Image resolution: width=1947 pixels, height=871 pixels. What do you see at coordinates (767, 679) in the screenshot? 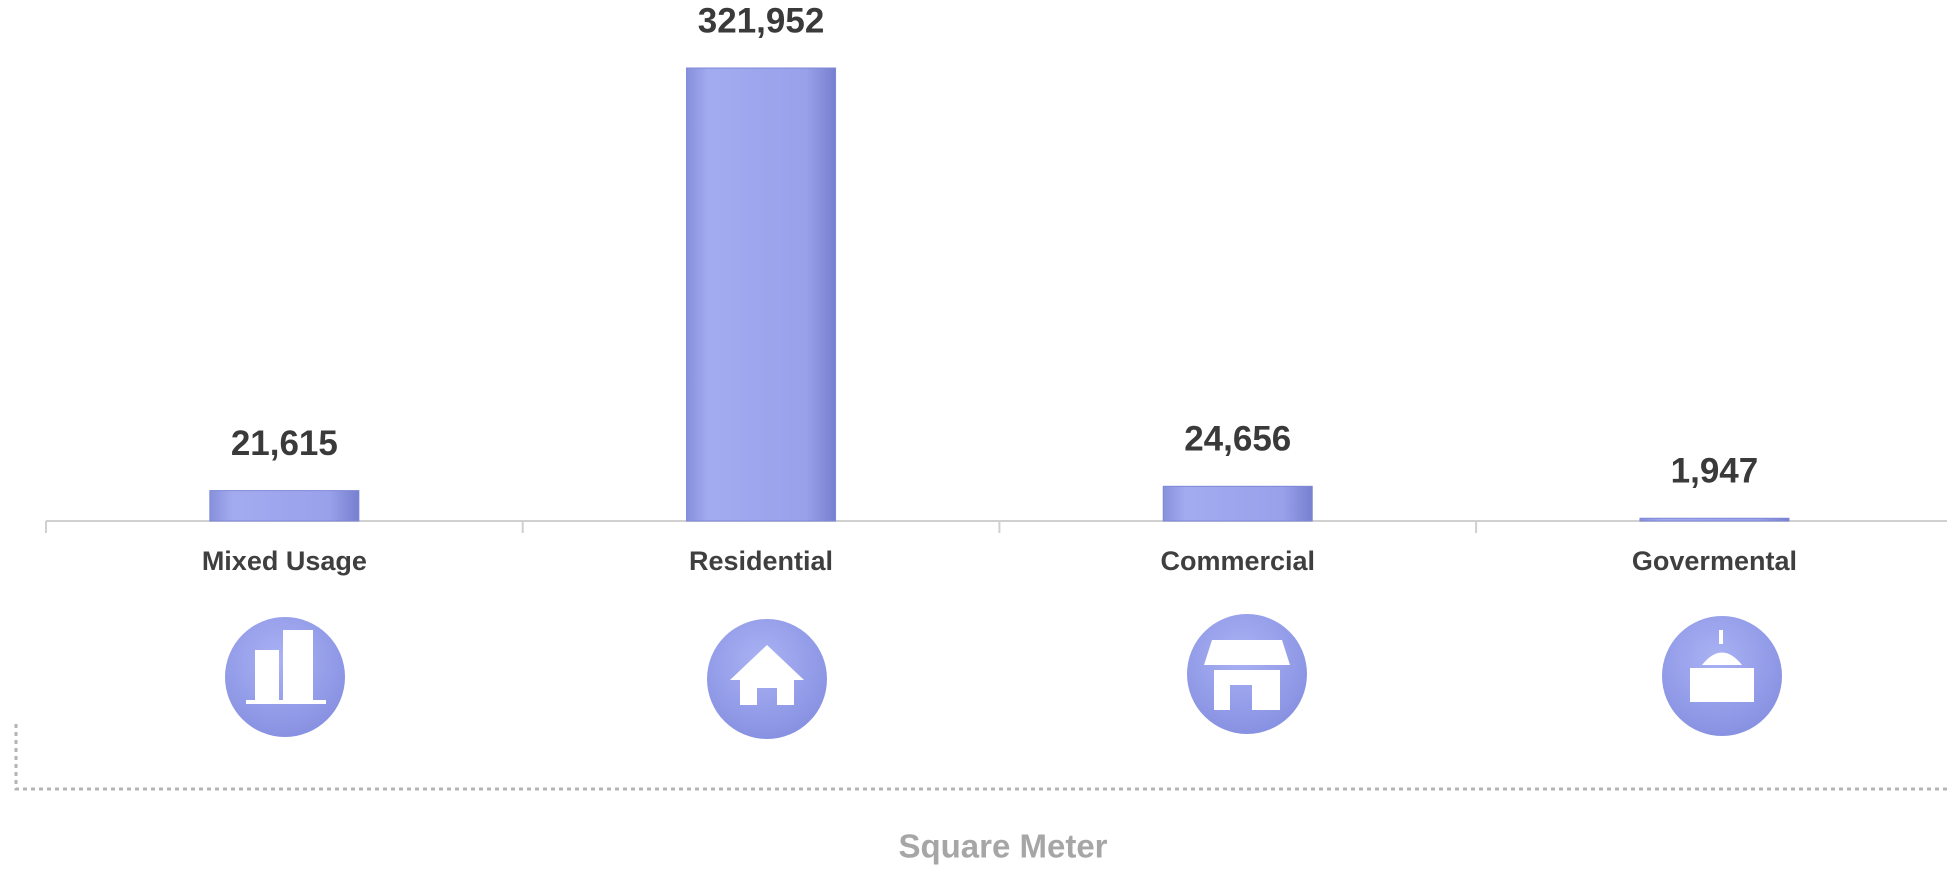
I see `icon-residential` at bounding box center [767, 679].